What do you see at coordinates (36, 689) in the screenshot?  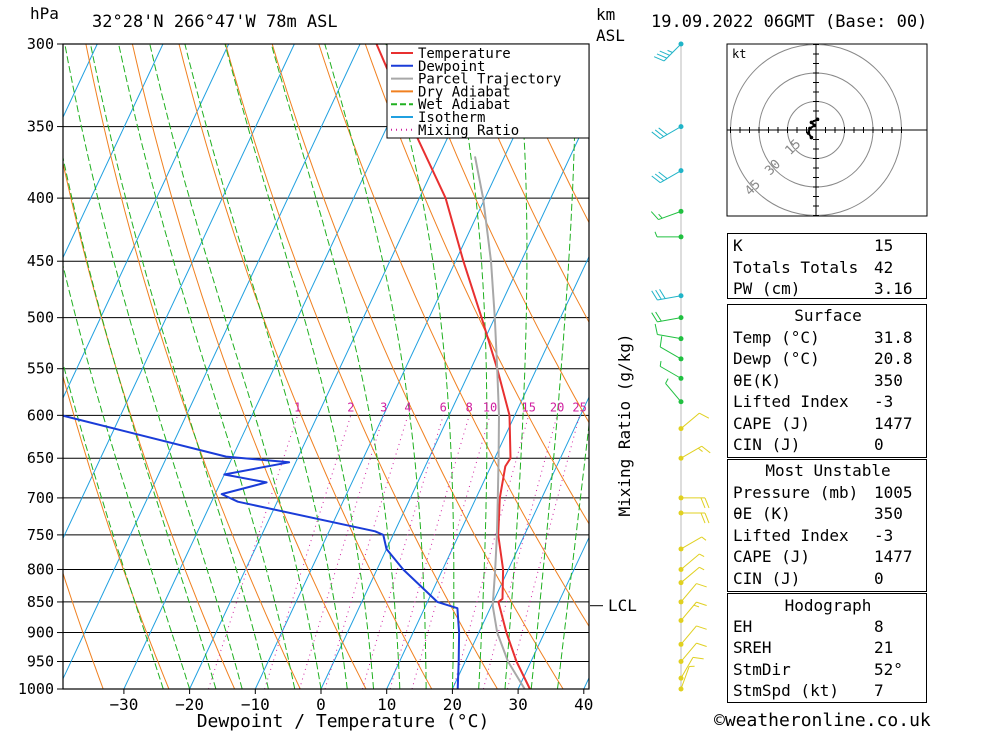 I see `pressure-tick-label: 1000` at bounding box center [36, 689].